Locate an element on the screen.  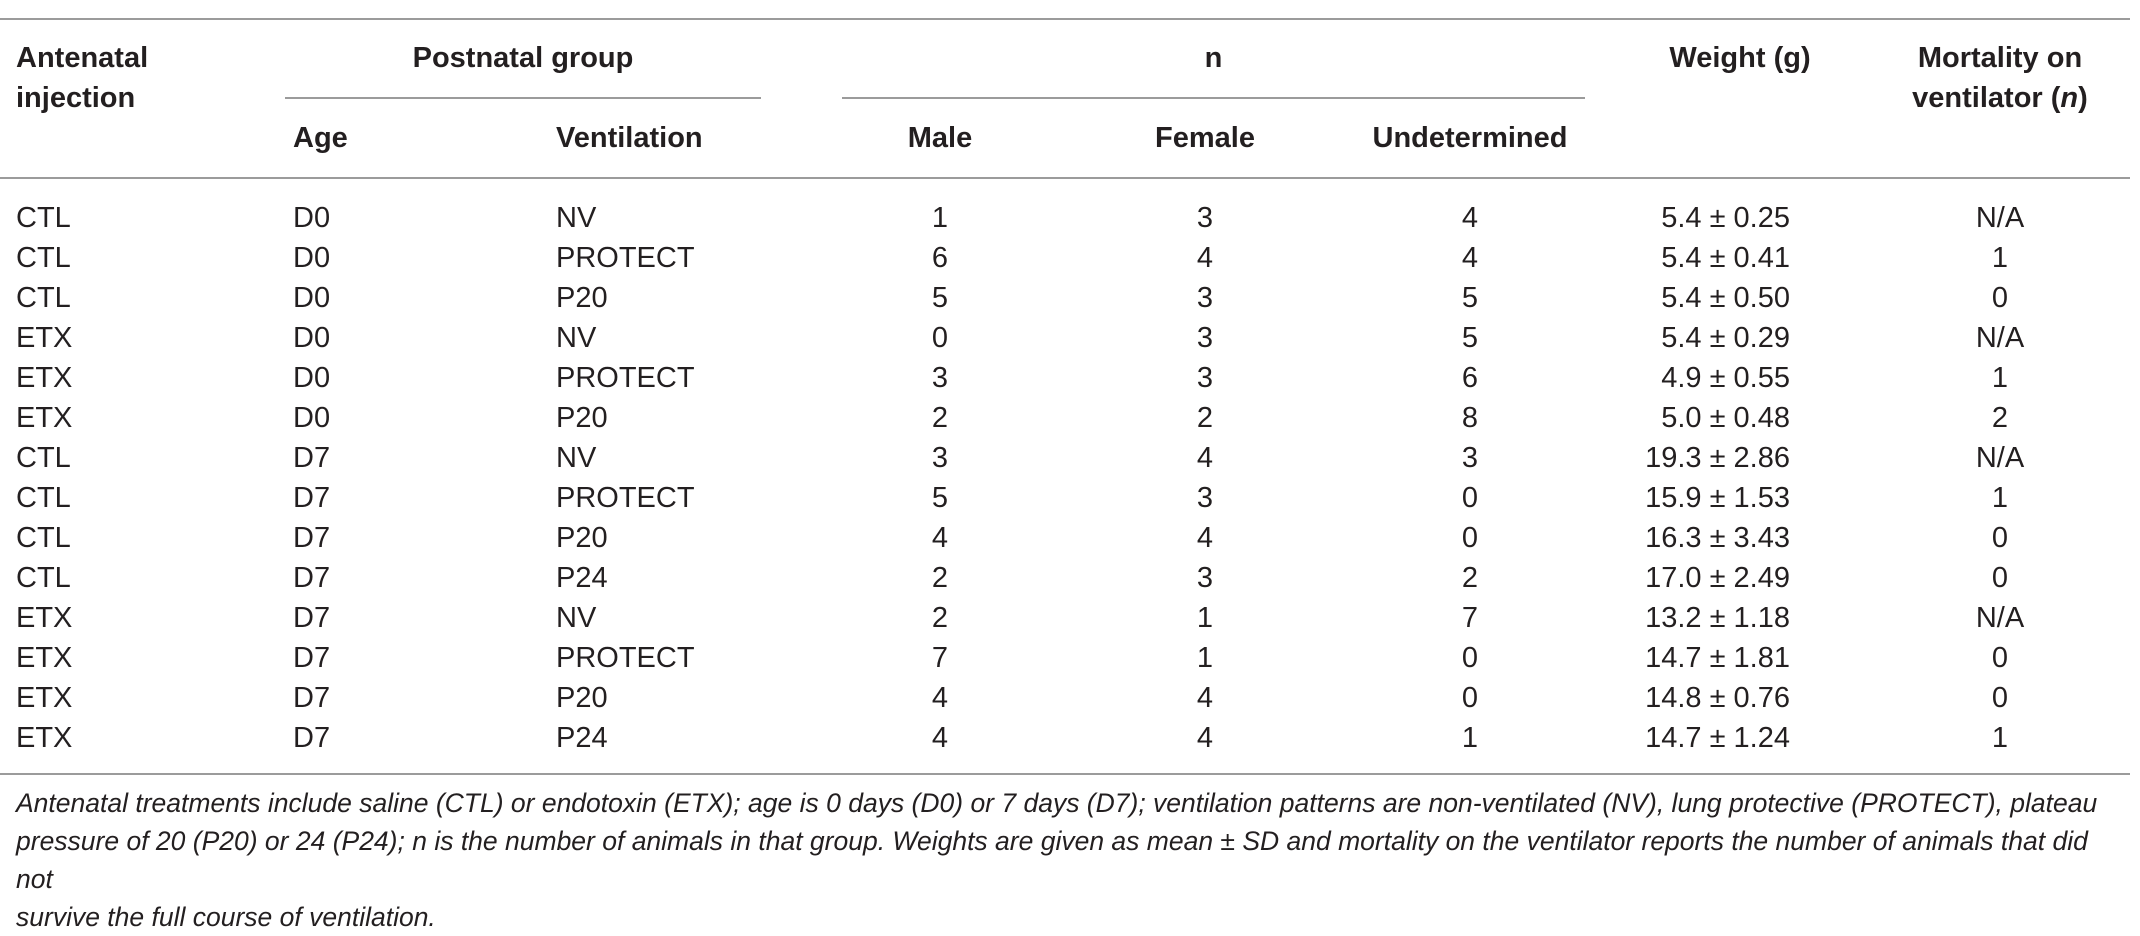
cell-ventilation: P24 is located at coordinates (582, 738).